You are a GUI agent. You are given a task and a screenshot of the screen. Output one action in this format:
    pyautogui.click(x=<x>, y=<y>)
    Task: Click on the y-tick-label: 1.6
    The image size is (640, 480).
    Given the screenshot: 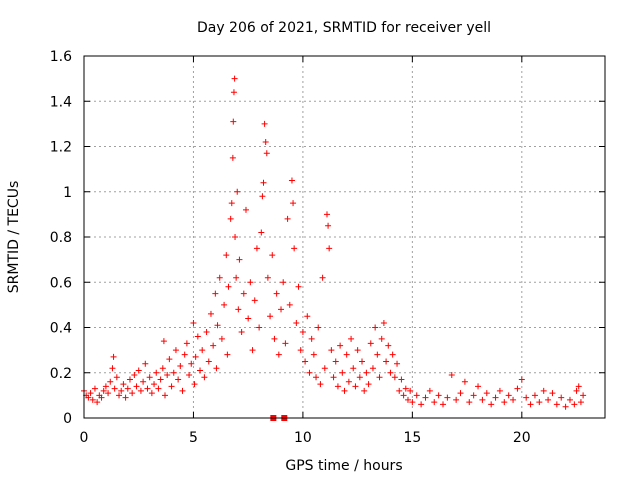 What is the action you would take?
    pyautogui.click(x=61, y=57)
    